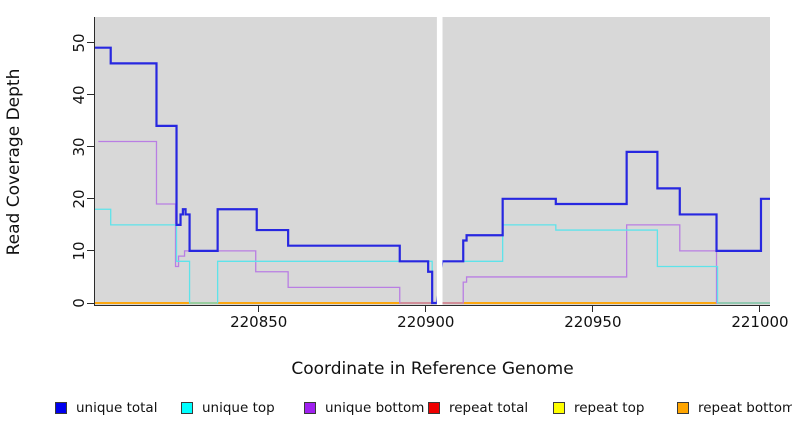 The height and width of the screenshot is (432, 792). What do you see at coordinates (760, 322) in the screenshot?
I see `x-tick-label: 221000` at bounding box center [760, 322].